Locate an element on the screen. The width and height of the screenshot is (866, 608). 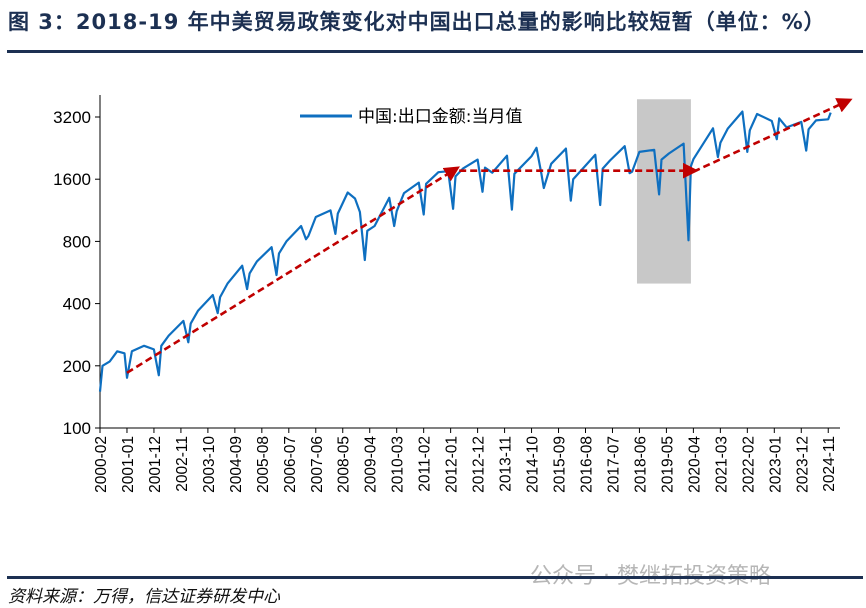
y-tick-label: 100 is located at coordinates (77, 428).